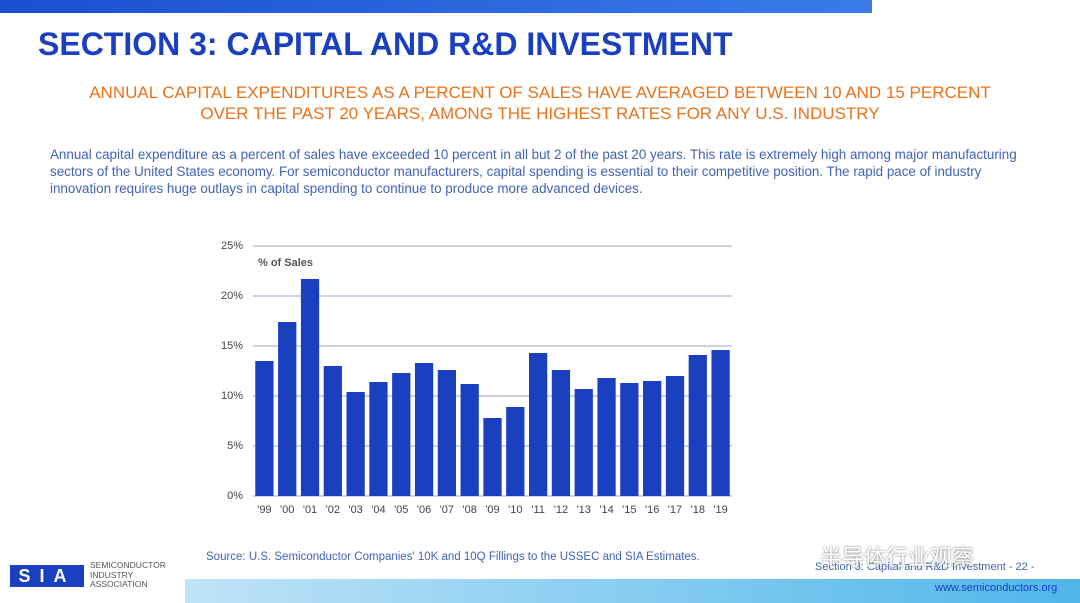  What do you see at coordinates (355, 510) in the screenshot?
I see `x-tick-label: '03` at bounding box center [355, 510].